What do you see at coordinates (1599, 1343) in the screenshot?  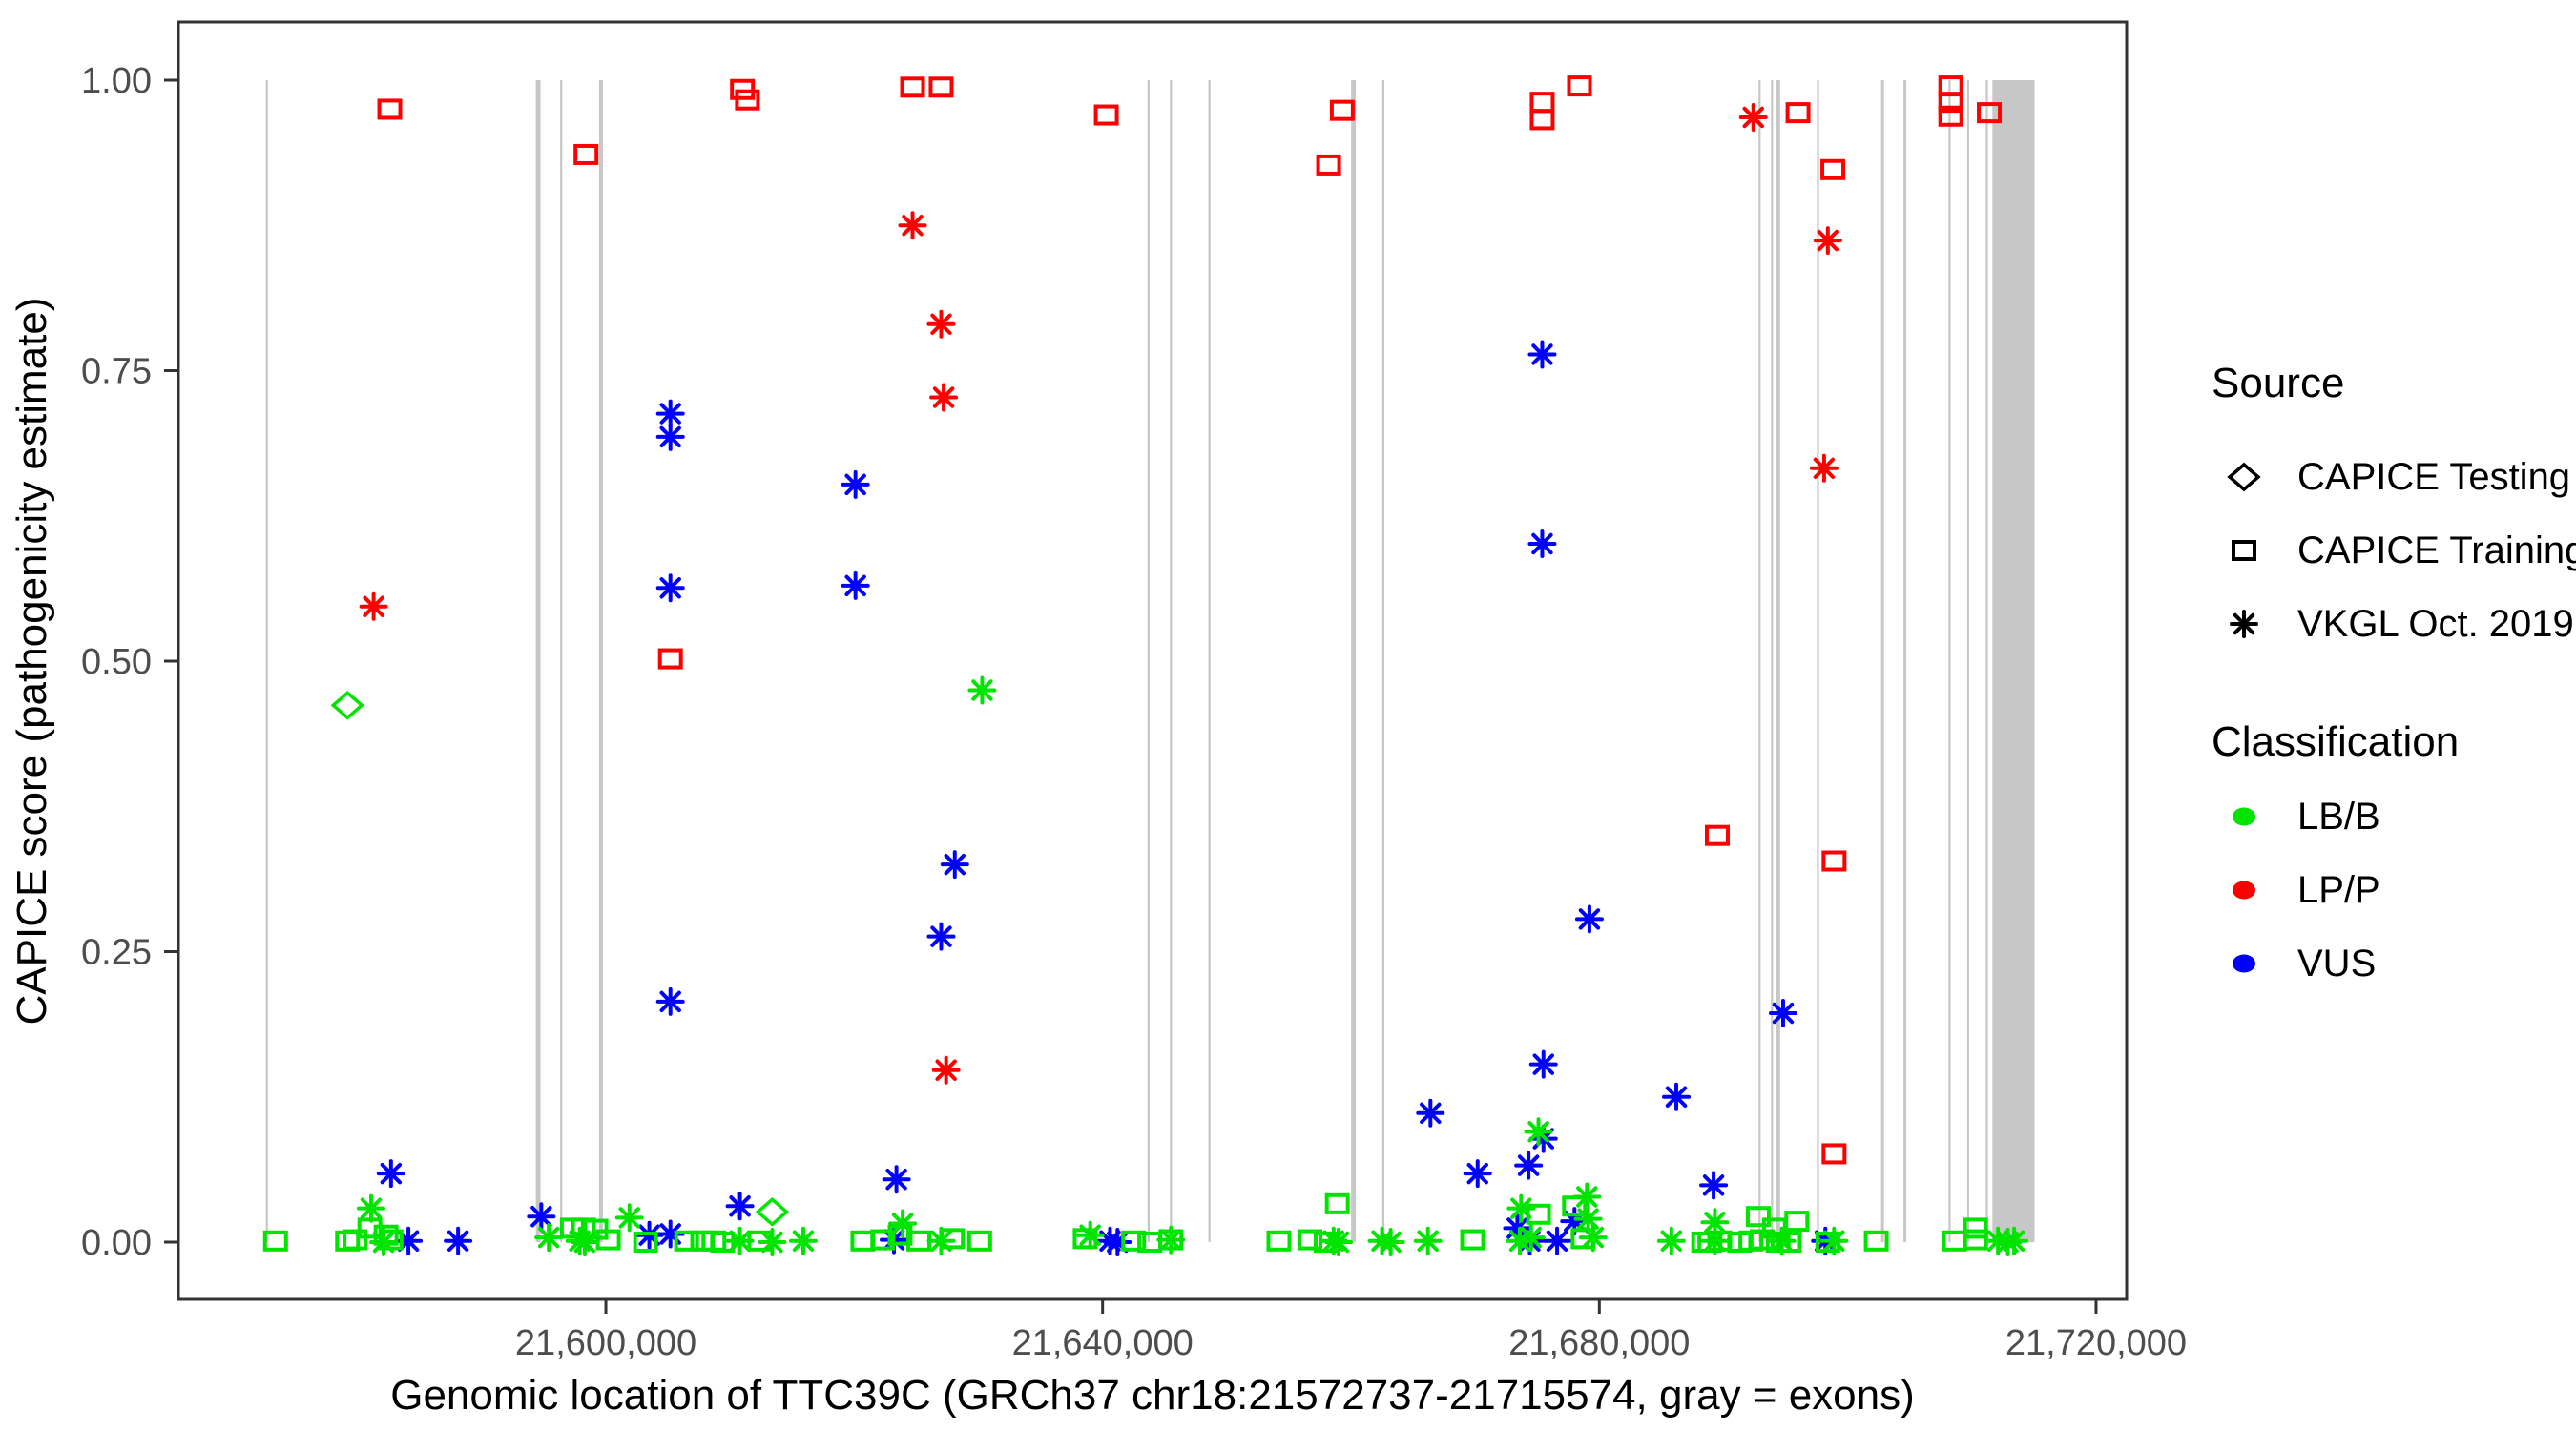 I see `x-tick-label: 21,680,000` at bounding box center [1599, 1343].